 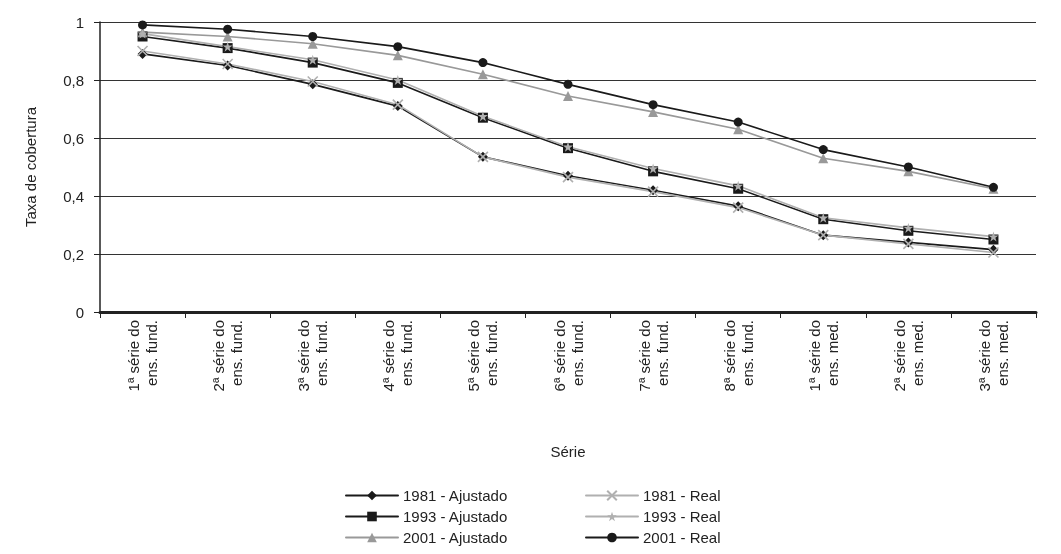 I want to click on x-axis-title: Série, so click(x=568, y=451).